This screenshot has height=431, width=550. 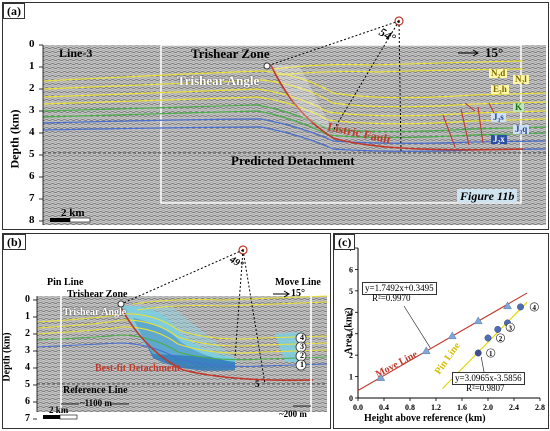 I want to click on move-fit-r2: R²=0.9970, so click(x=391, y=298).